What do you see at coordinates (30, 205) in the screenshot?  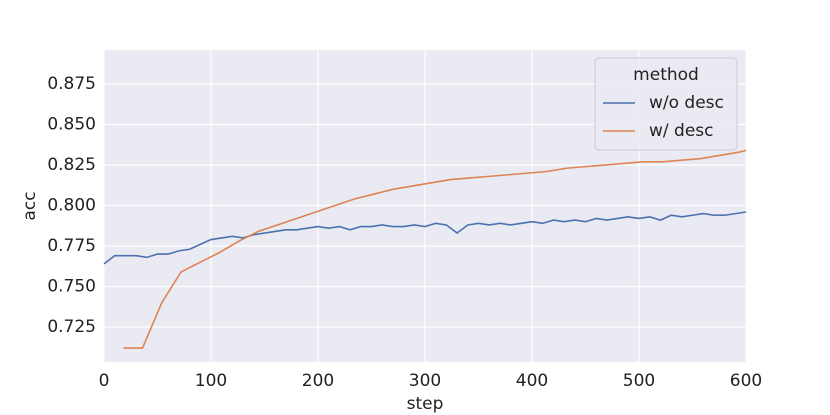 I see `y-axis-label: acc` at bounding box center [30, 205].